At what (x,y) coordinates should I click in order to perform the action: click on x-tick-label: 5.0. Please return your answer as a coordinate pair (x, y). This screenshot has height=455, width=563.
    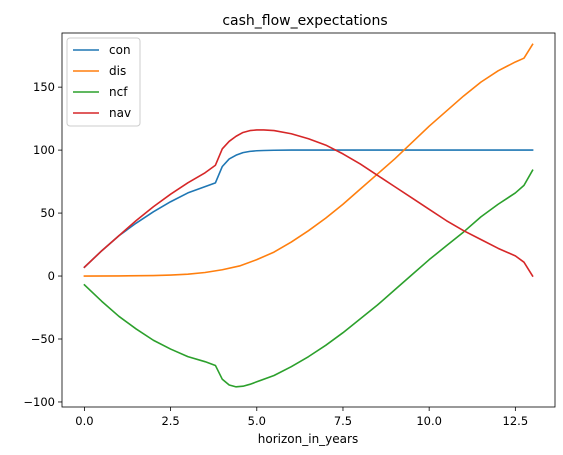
    Looking at the image, I should click on (257, 421).